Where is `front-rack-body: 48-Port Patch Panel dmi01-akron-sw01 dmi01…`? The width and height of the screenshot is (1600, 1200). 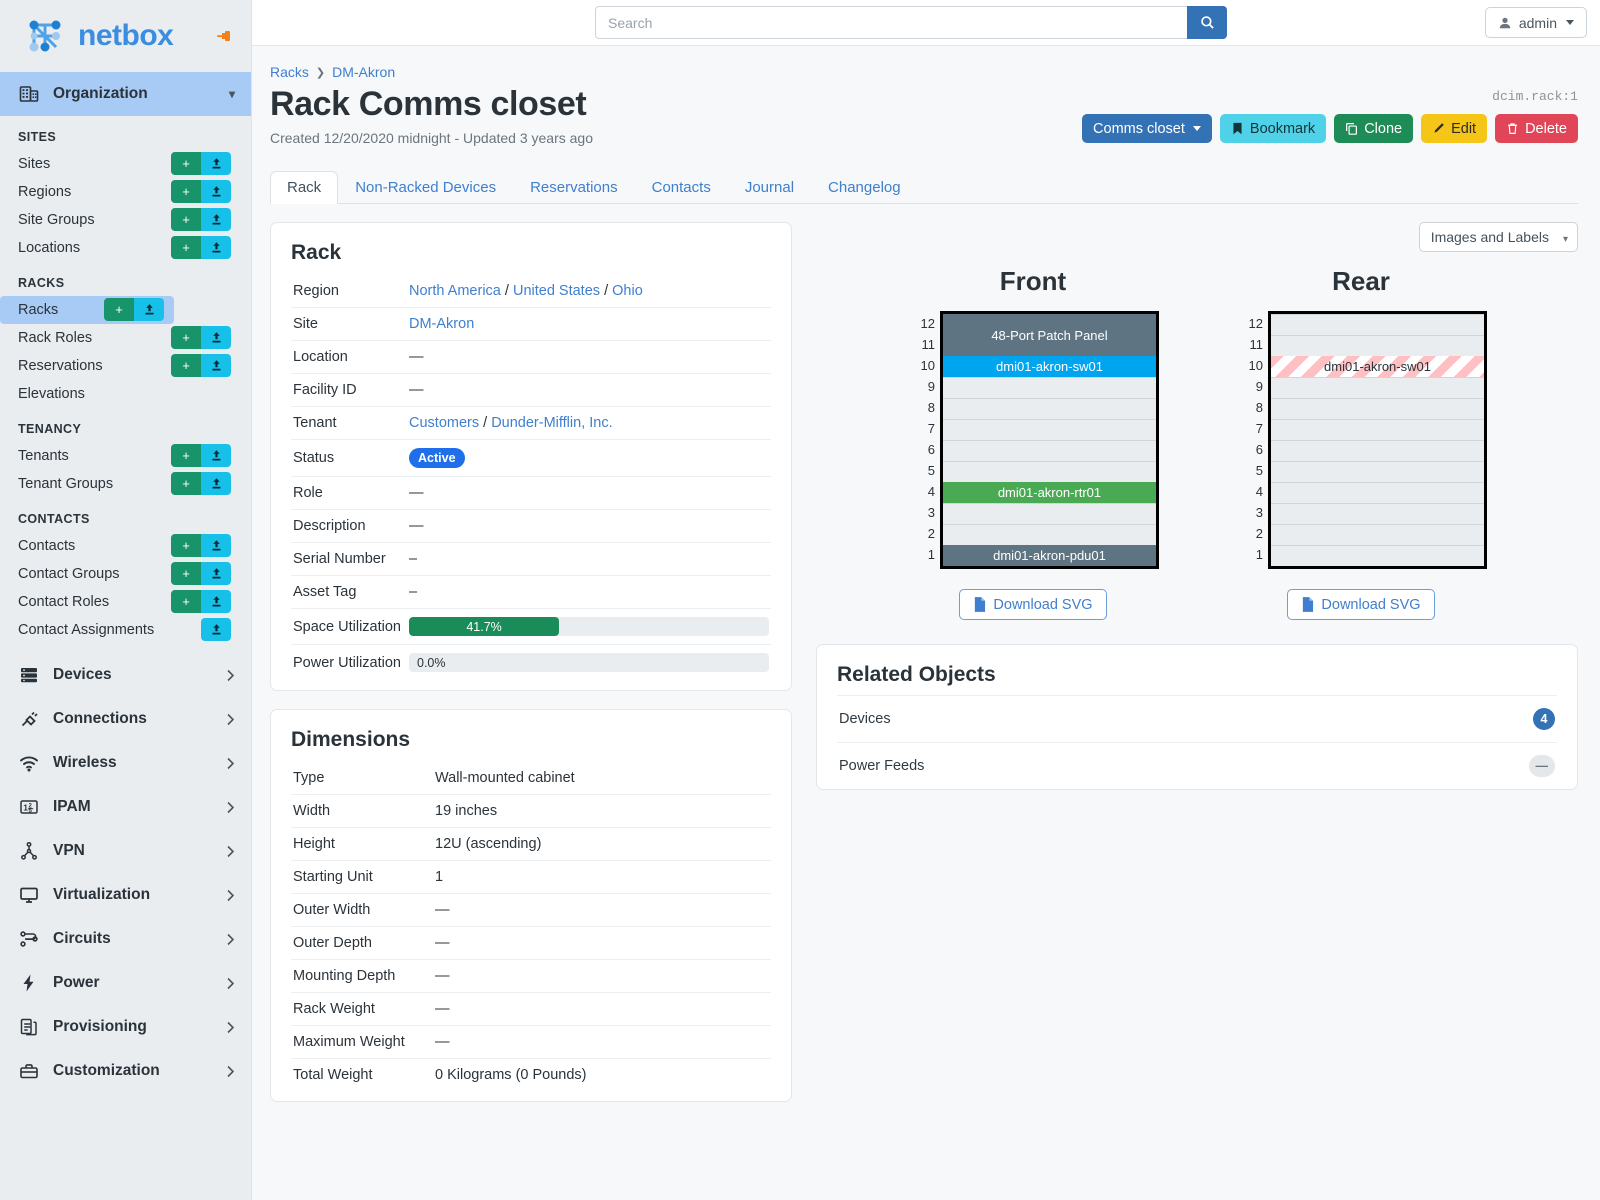
front-rack-body: 48-Port Patch Panel dmi01-akron-sw01 dmi01… is located at coordinates (1049, 440).